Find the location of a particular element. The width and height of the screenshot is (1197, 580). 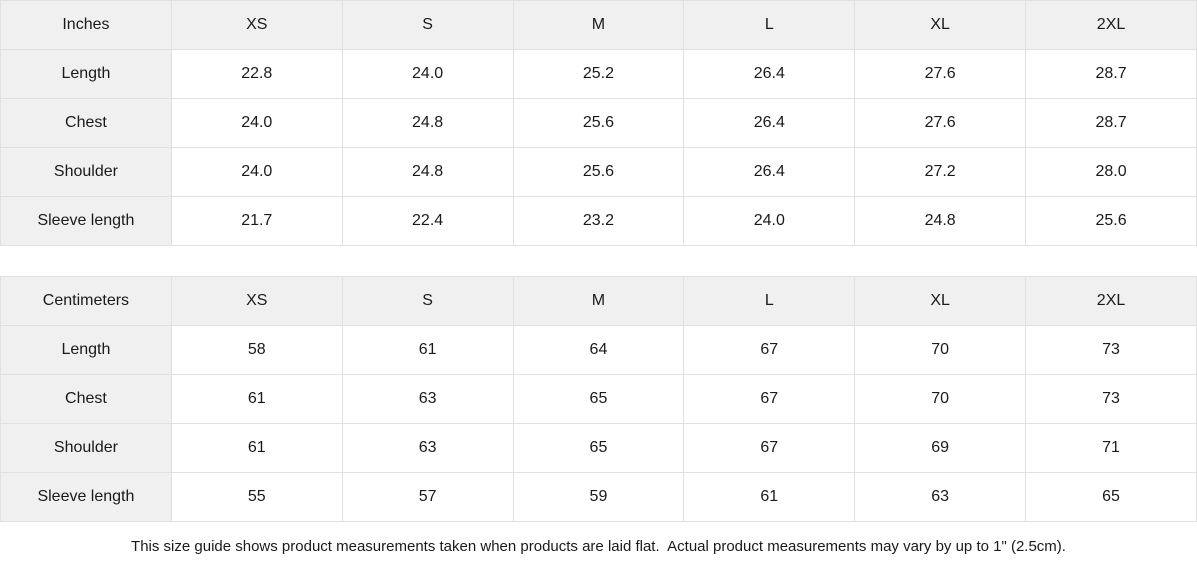

table-row: Chest 24.0 24.8 25.6 26.4 27.6 28.7 is located at coordinates (598, 123).